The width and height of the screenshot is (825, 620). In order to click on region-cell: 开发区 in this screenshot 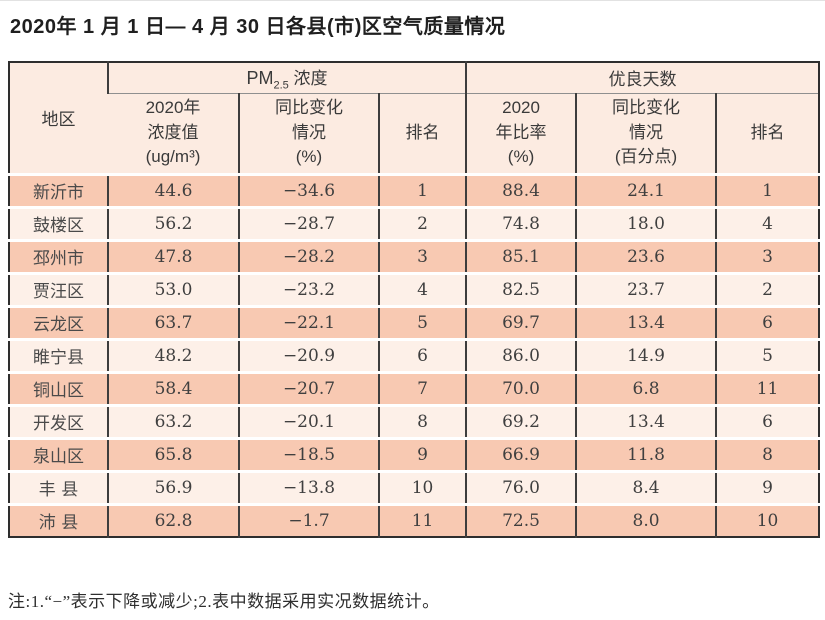, I will do `click(58, 420)`.